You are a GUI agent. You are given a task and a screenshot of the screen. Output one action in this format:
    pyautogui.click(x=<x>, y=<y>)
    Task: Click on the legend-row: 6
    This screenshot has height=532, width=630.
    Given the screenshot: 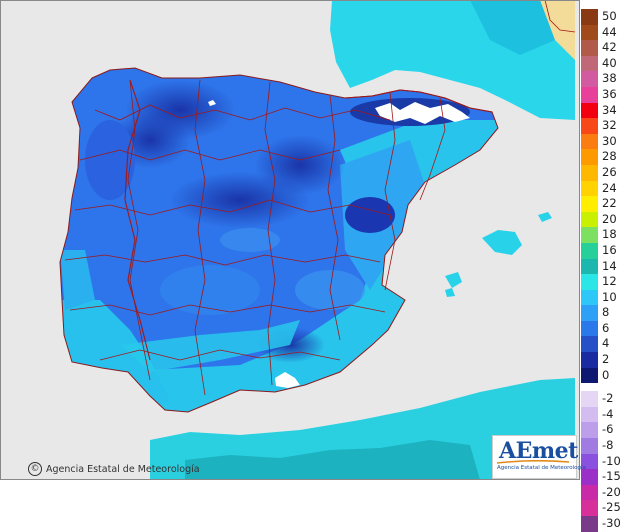 What is the action you would take?
    pyautogui.click(x=604, y=328)
    